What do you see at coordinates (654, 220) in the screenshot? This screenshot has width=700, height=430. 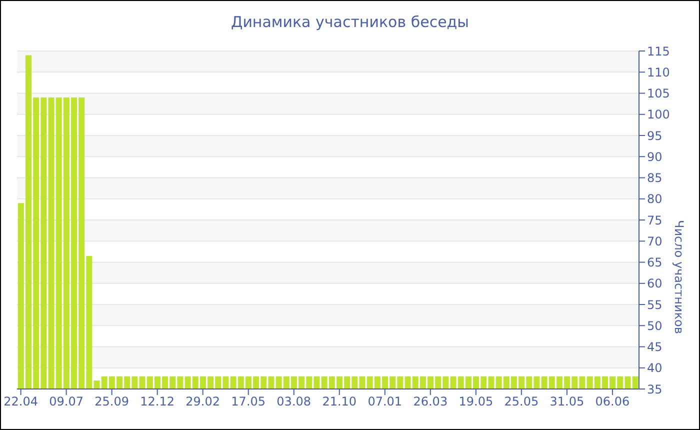 I see `y-tick-label: 75` at bounding box center [654, 220].